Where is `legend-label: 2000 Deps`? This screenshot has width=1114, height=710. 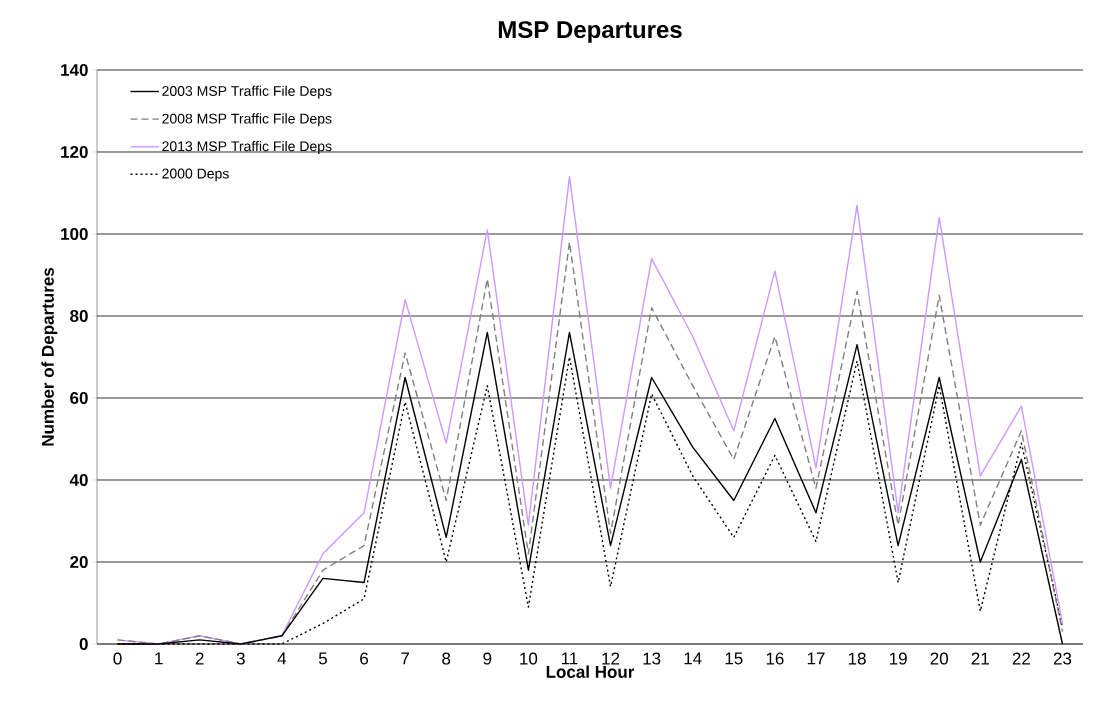 legend-label: 2000 Deps is located at coordinates (195, 175).